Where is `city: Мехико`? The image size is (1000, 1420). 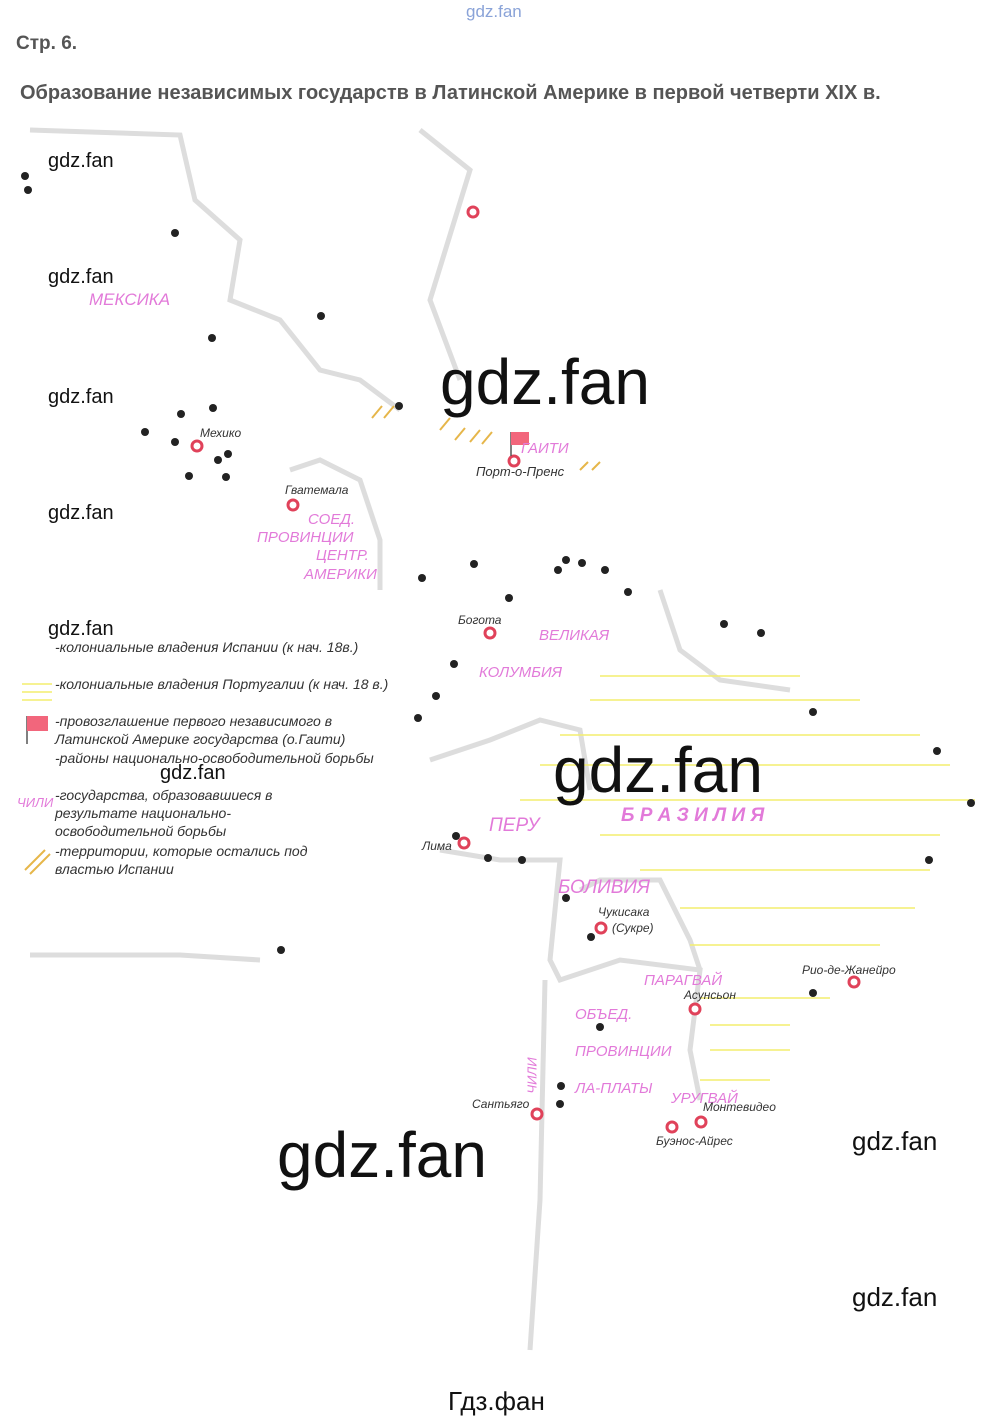 city: Мехико is located at coordinates (221, 433).